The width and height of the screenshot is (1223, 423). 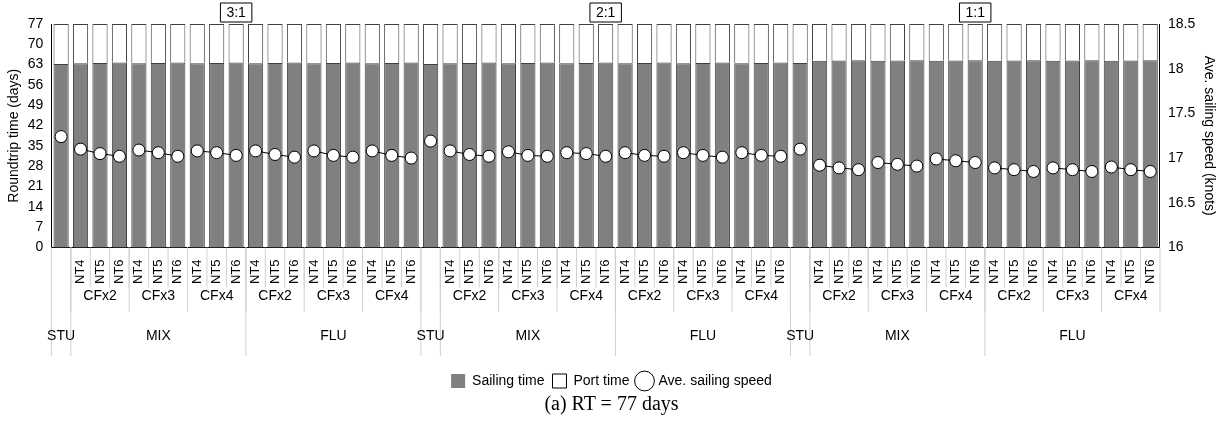 I want to click on y-tick-label: 77, so click(x=35, y=22).